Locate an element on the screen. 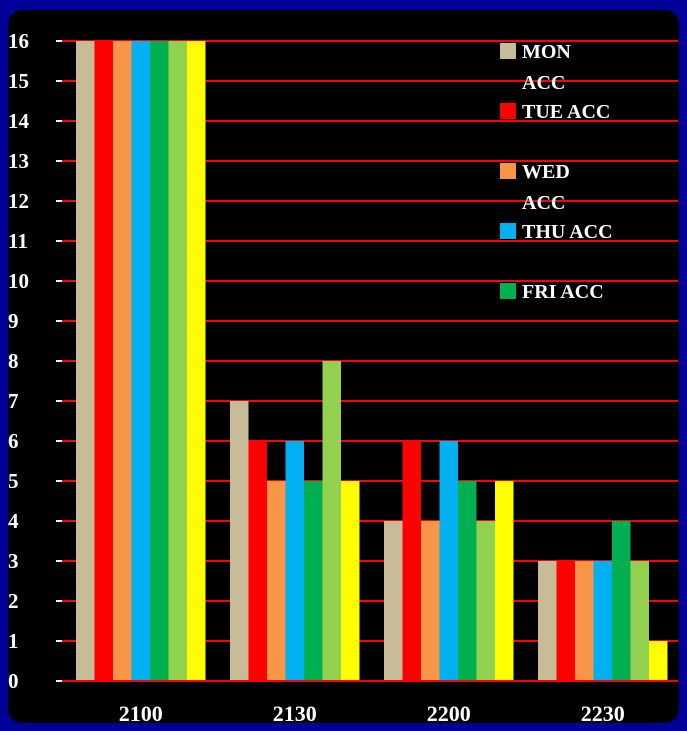 The image size is (687, 731). y-tick-label: 10 is located at coordinates (18, 281).